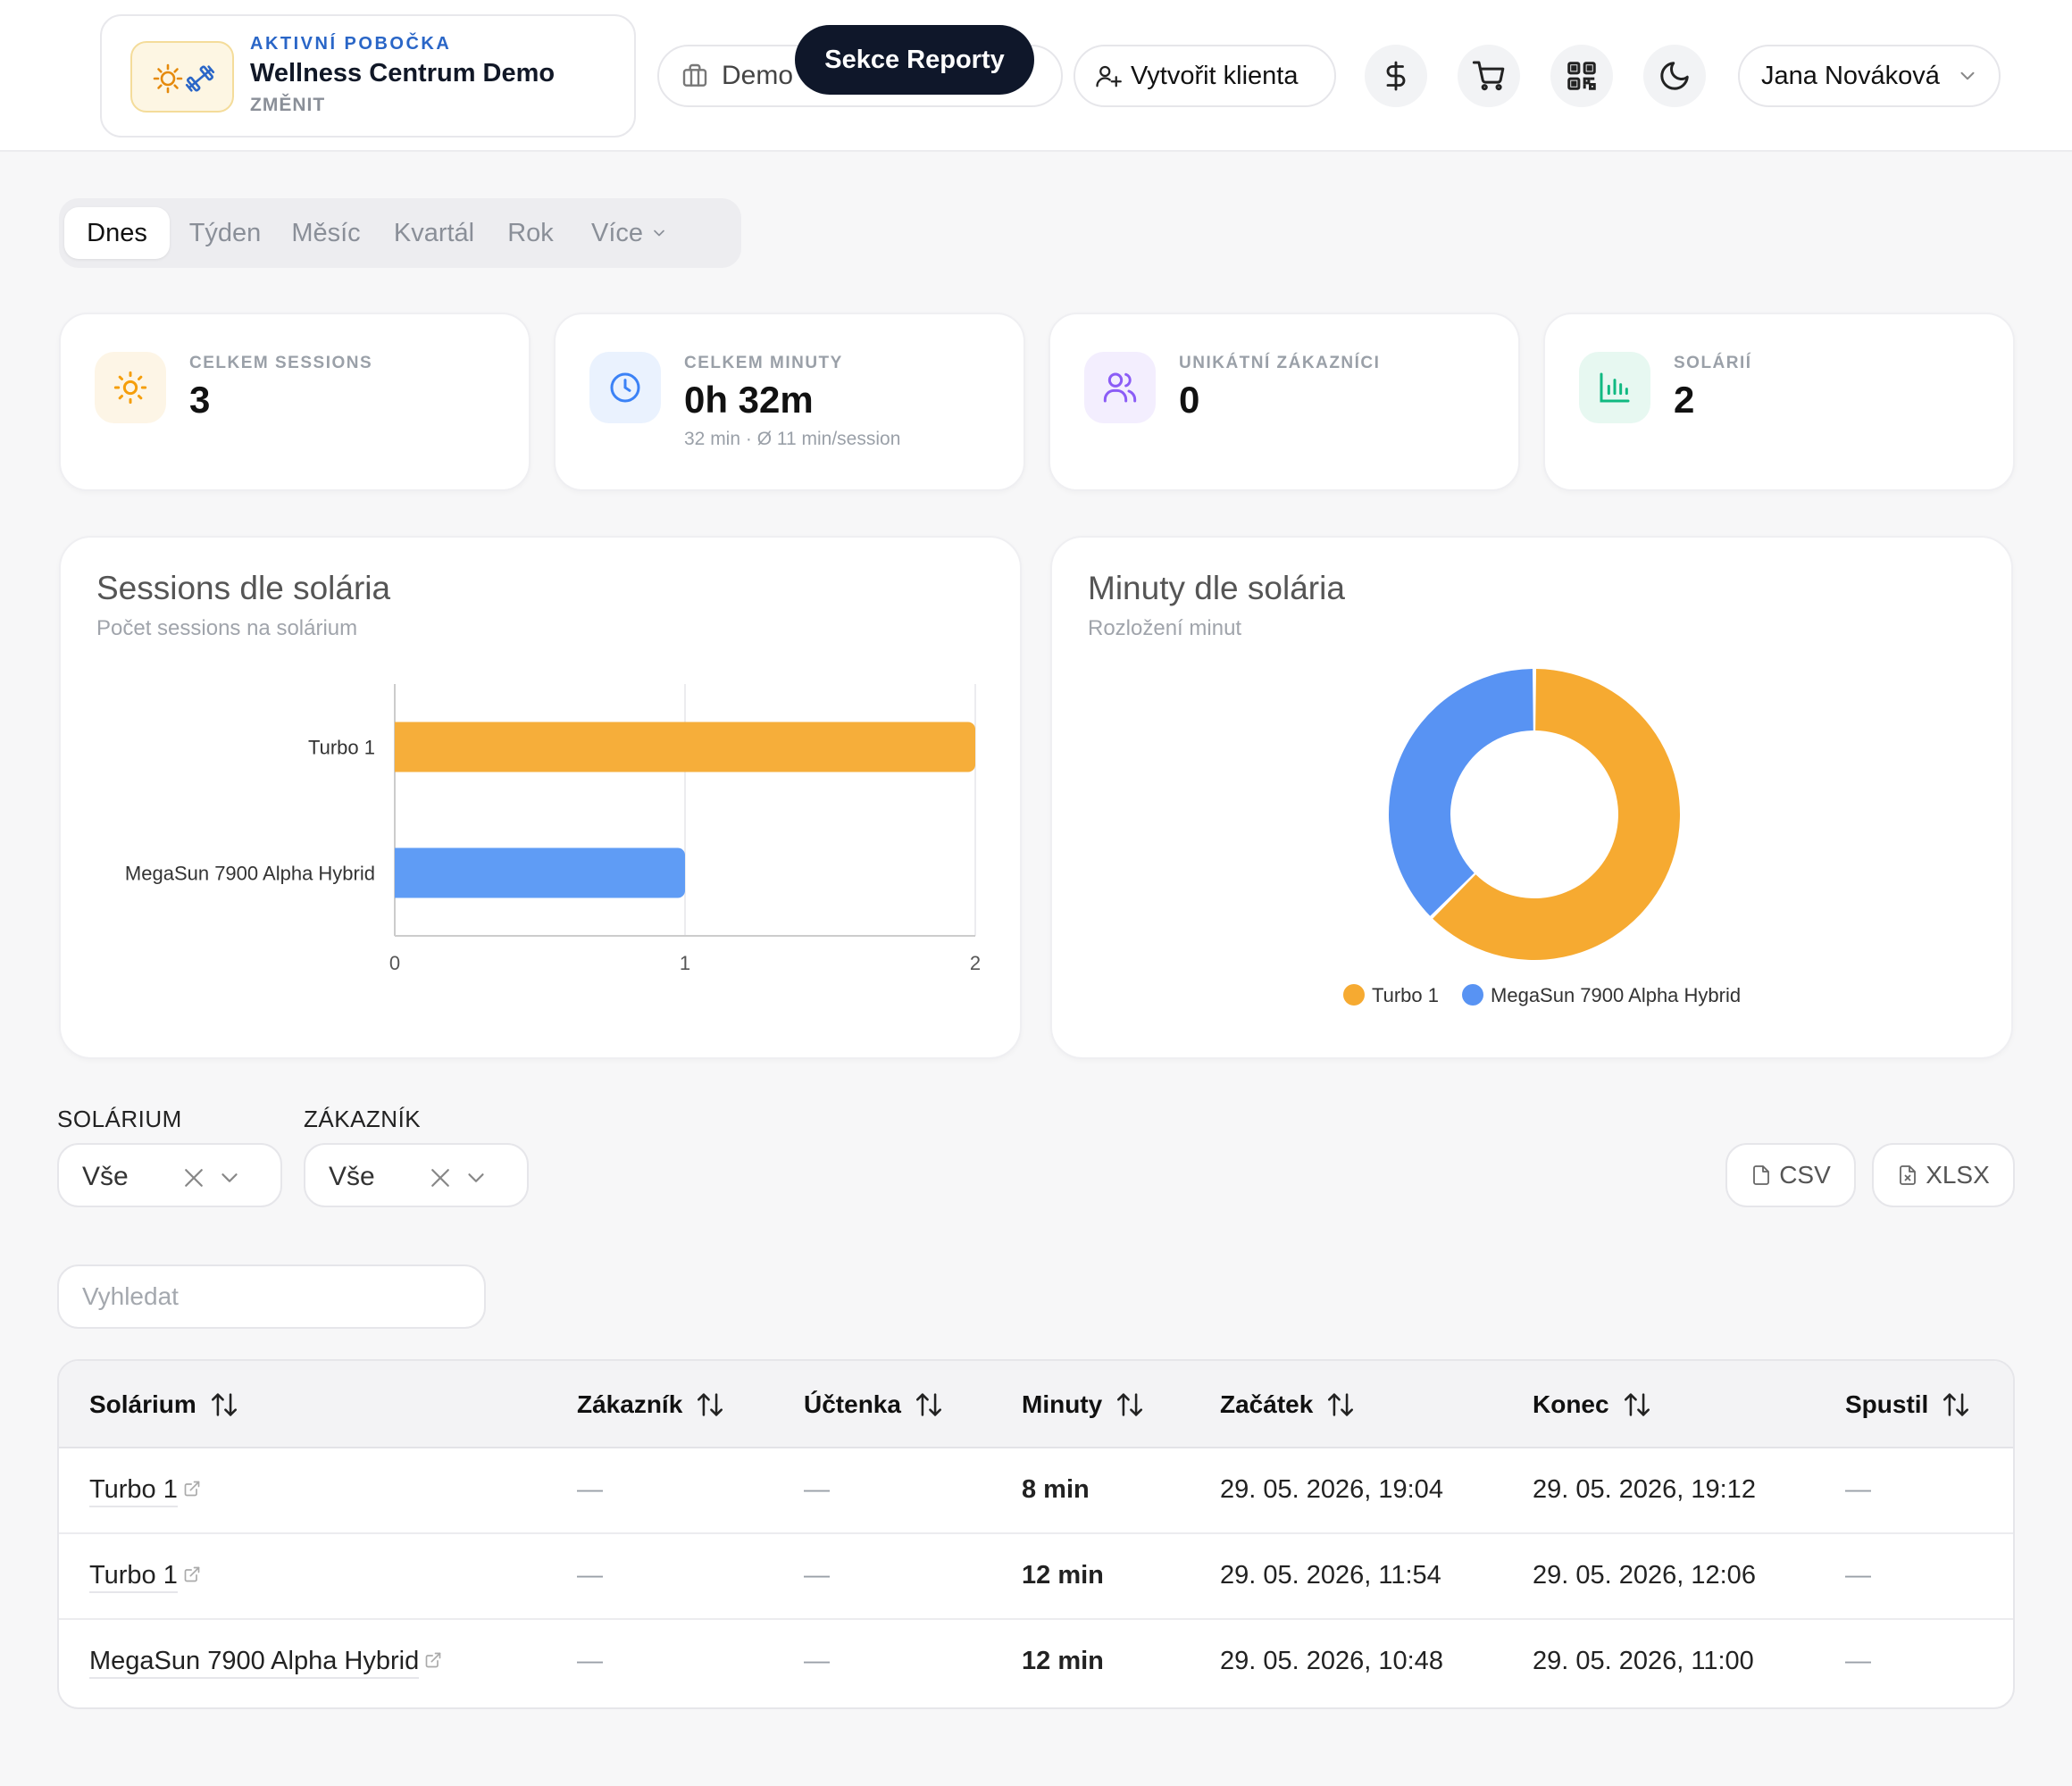 This screenshot has height=1786, width=2072. Describe the element at coordinates (1056, 1489) in the screenshot. I see `minutes-cell: 8 min` at that location.